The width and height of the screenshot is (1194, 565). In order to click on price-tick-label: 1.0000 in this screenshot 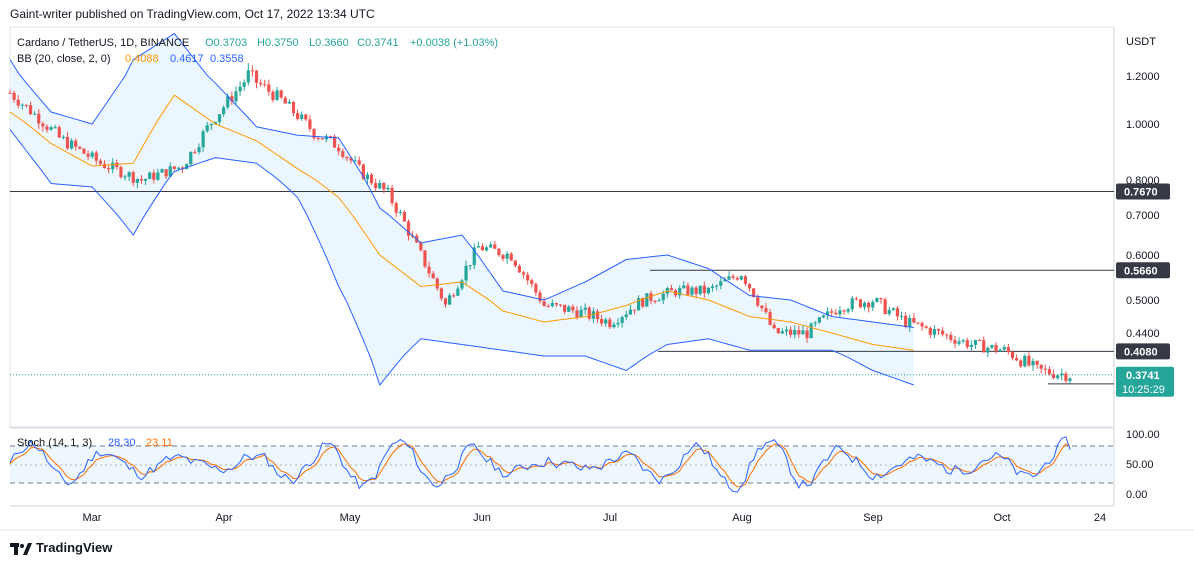, I will do `click(1143, 125)`.